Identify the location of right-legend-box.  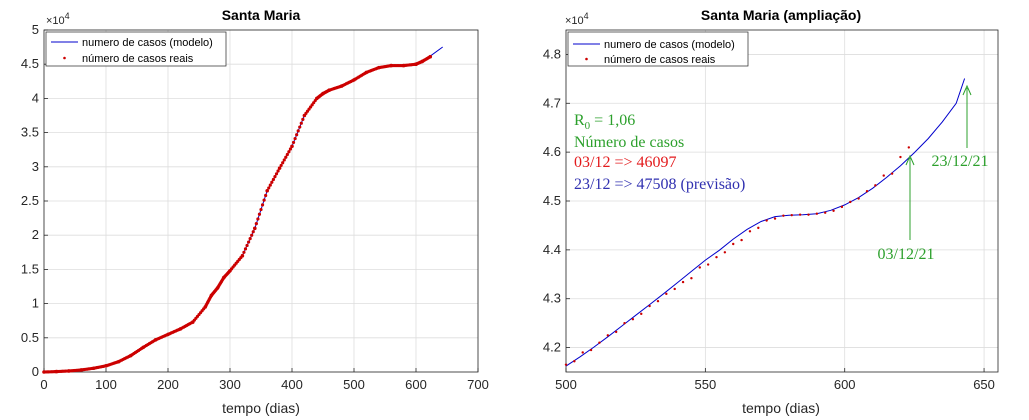
(658, 49).